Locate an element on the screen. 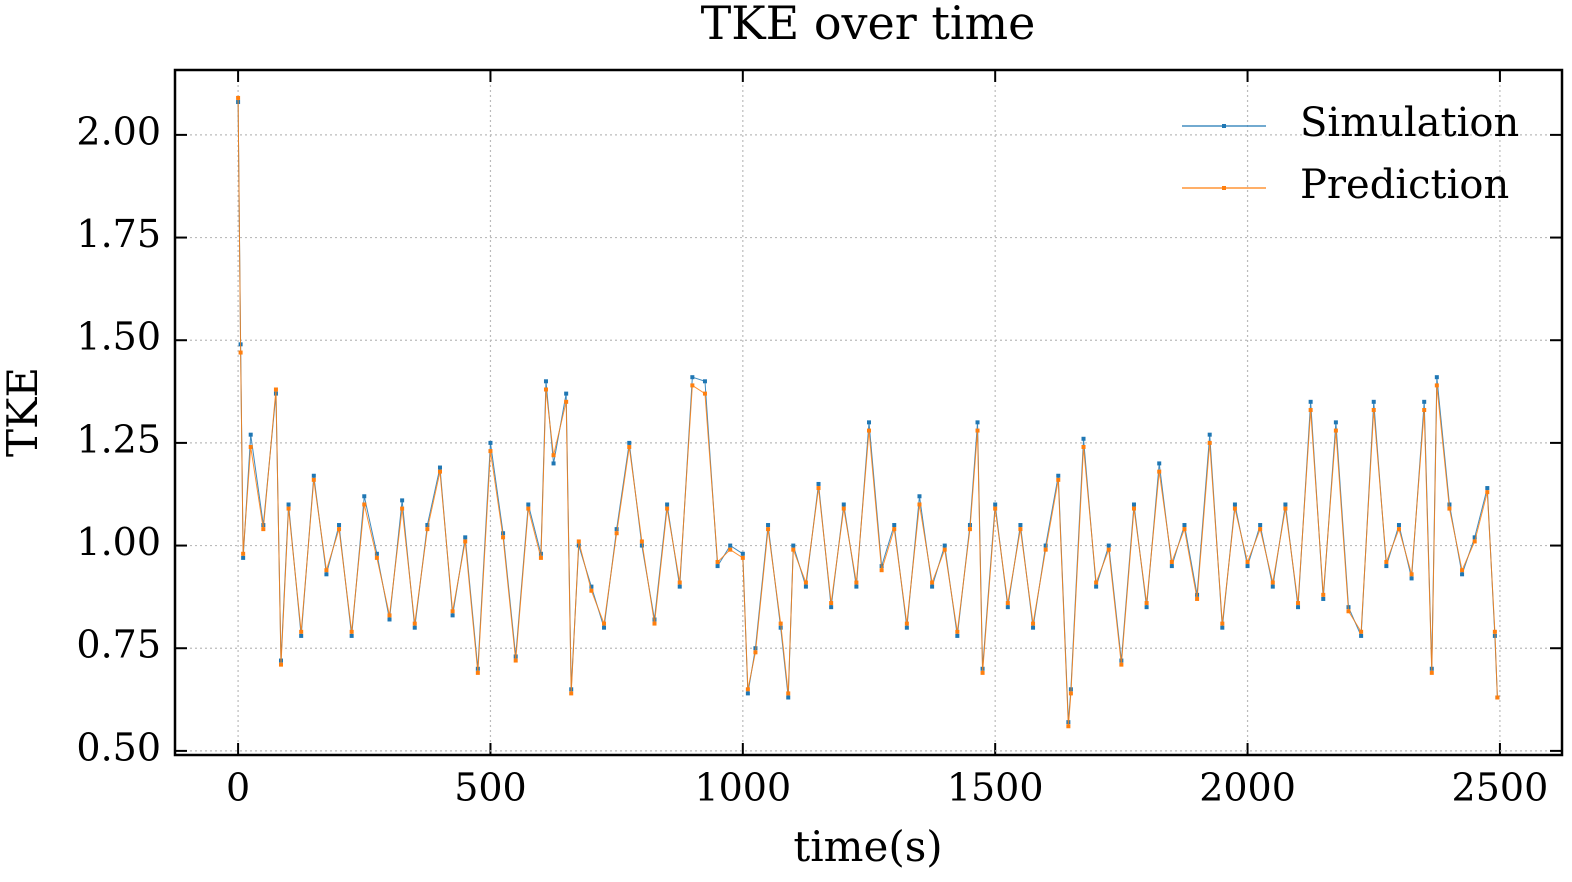 The height and width of the screenshot is (882, 1572). x-tick-label: 1000 is located at coordinates (742, 788).